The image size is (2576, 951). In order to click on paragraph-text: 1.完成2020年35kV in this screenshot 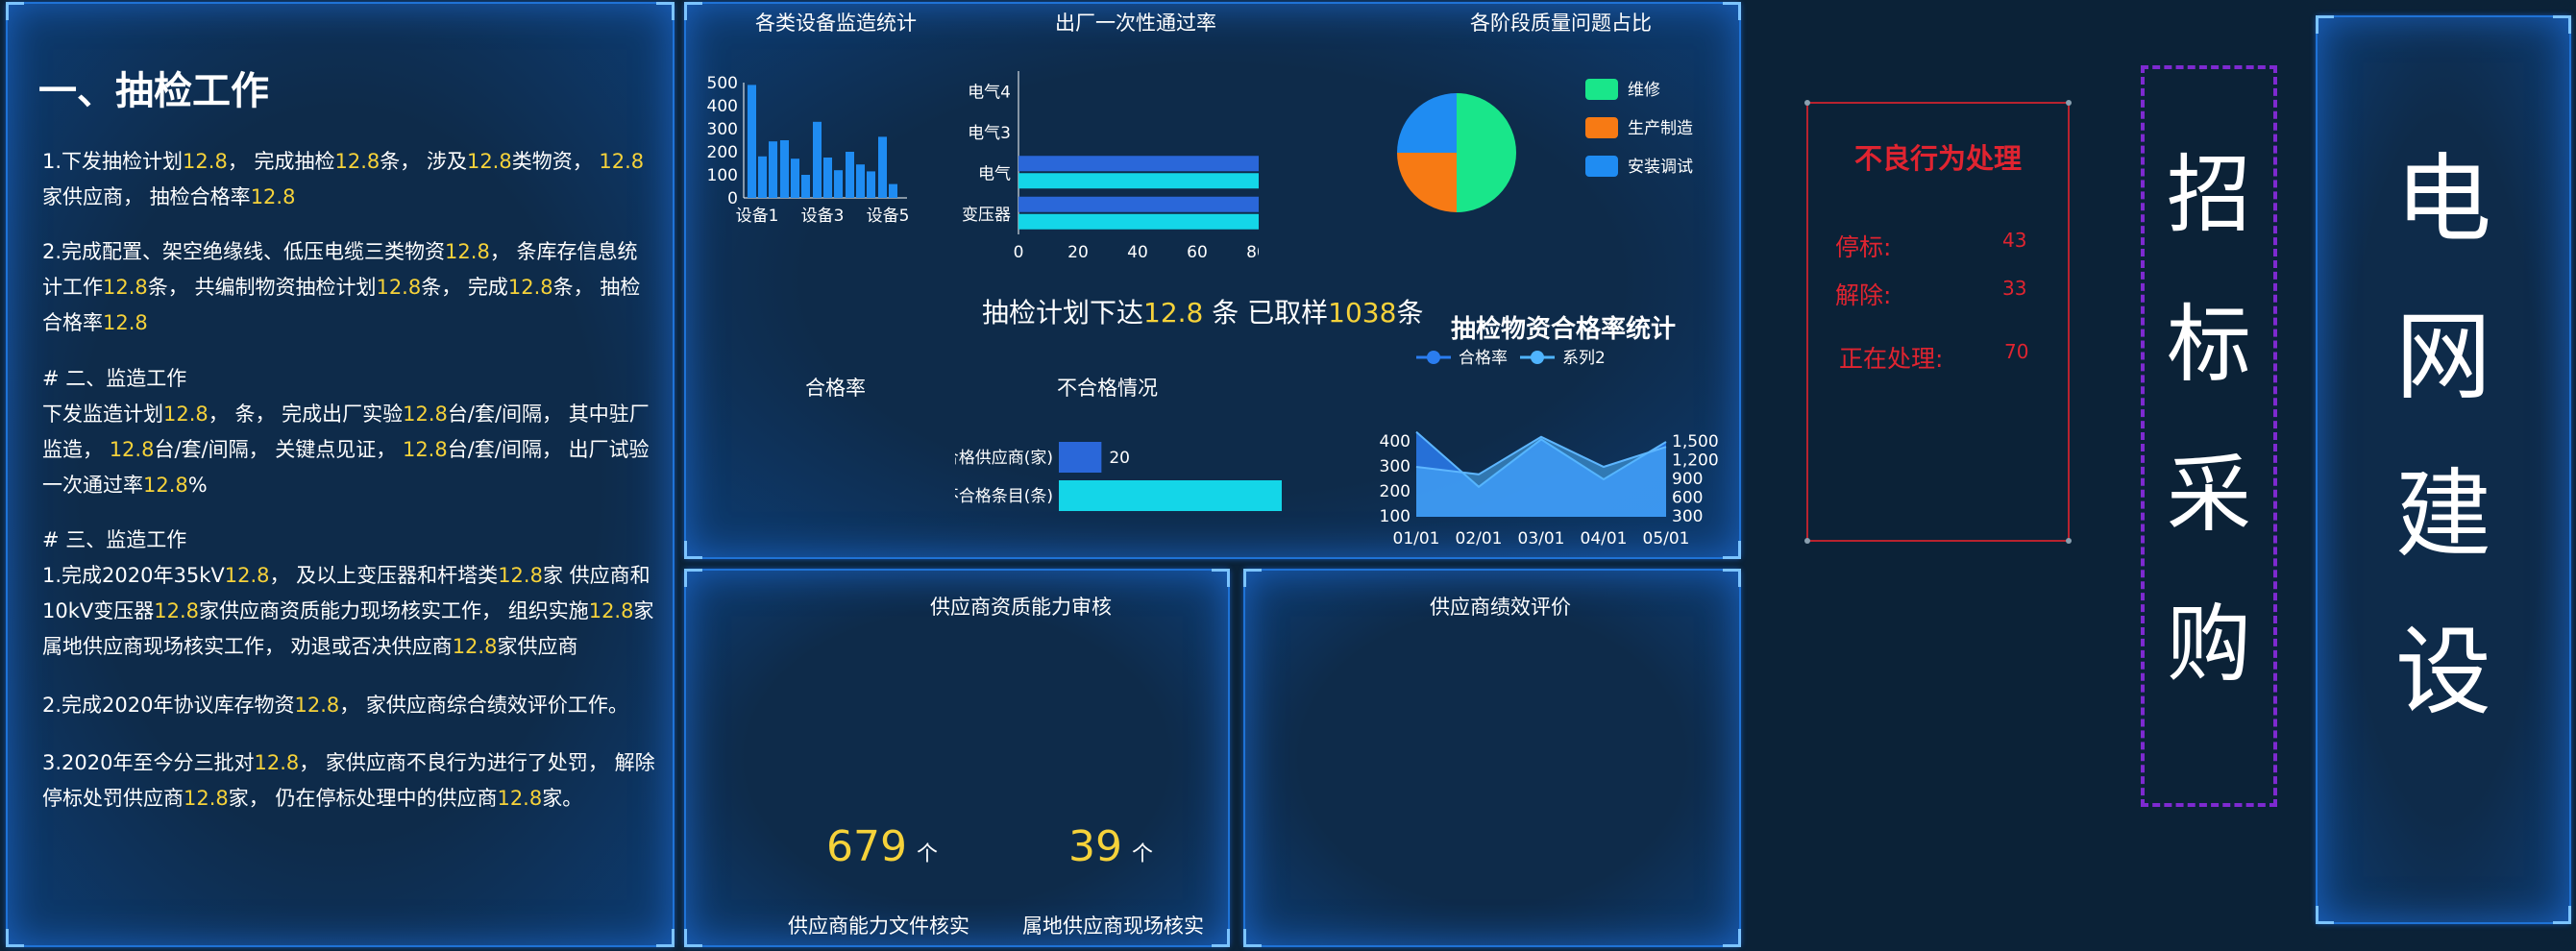, I will do `click(133, 575)`.